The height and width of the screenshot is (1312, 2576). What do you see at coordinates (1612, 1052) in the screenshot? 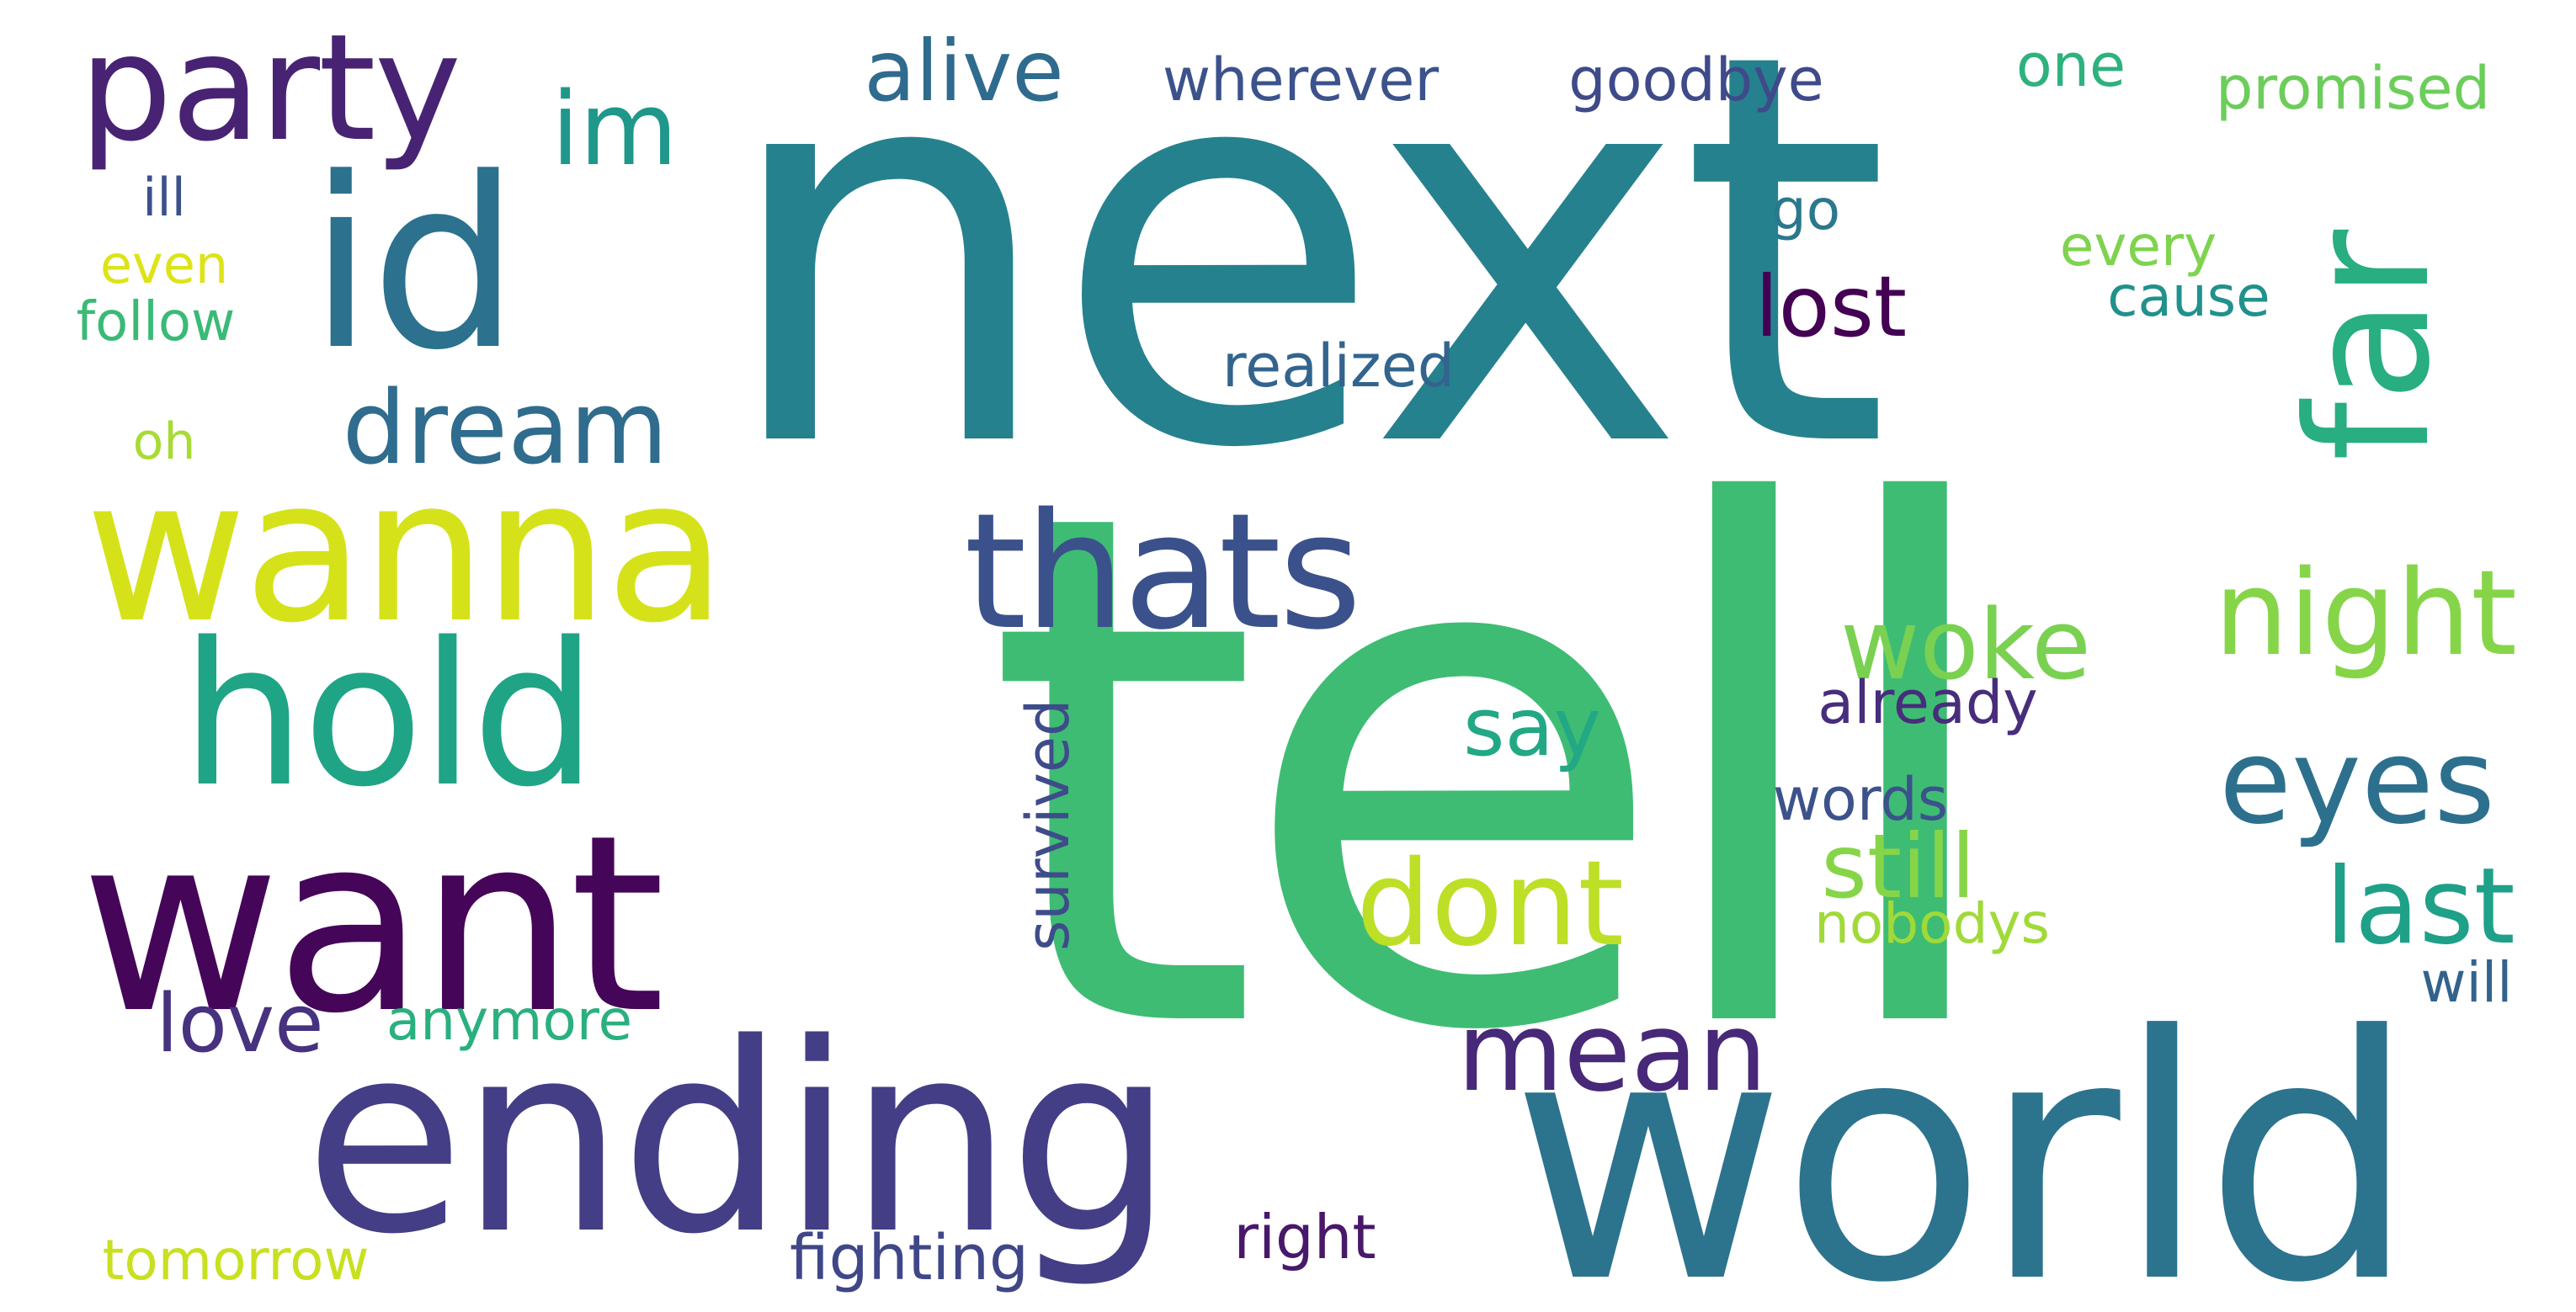
I see `word-mean: mean` at bounding box center [1612, 1052].